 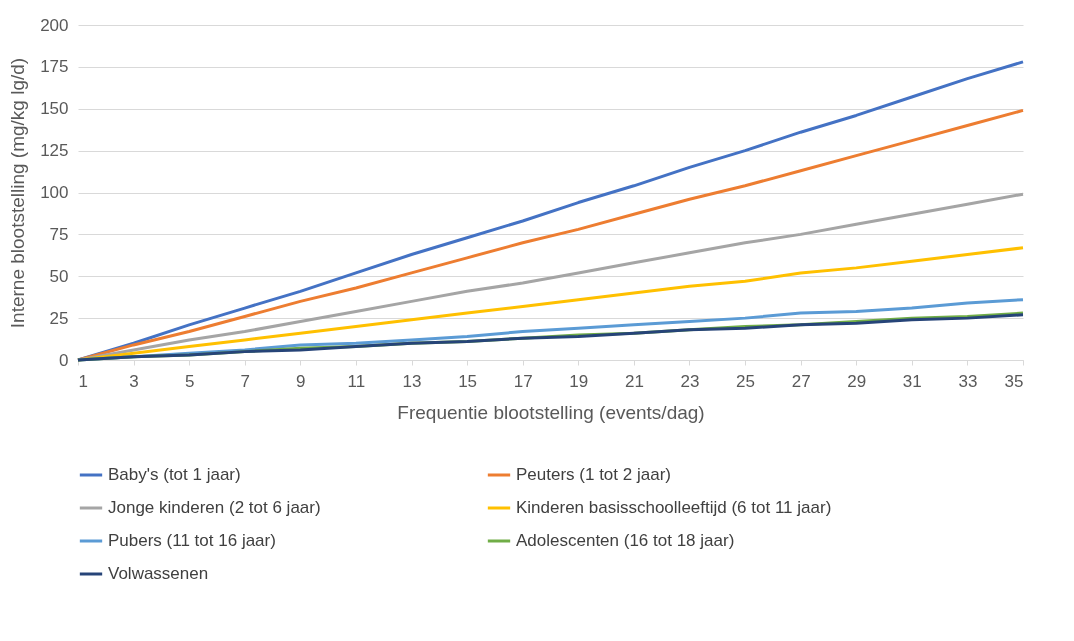 What do you see at coordinates (690, 381) in the screenshot?
I see `x-tick-label: 23` at bounding box center [690, 381].